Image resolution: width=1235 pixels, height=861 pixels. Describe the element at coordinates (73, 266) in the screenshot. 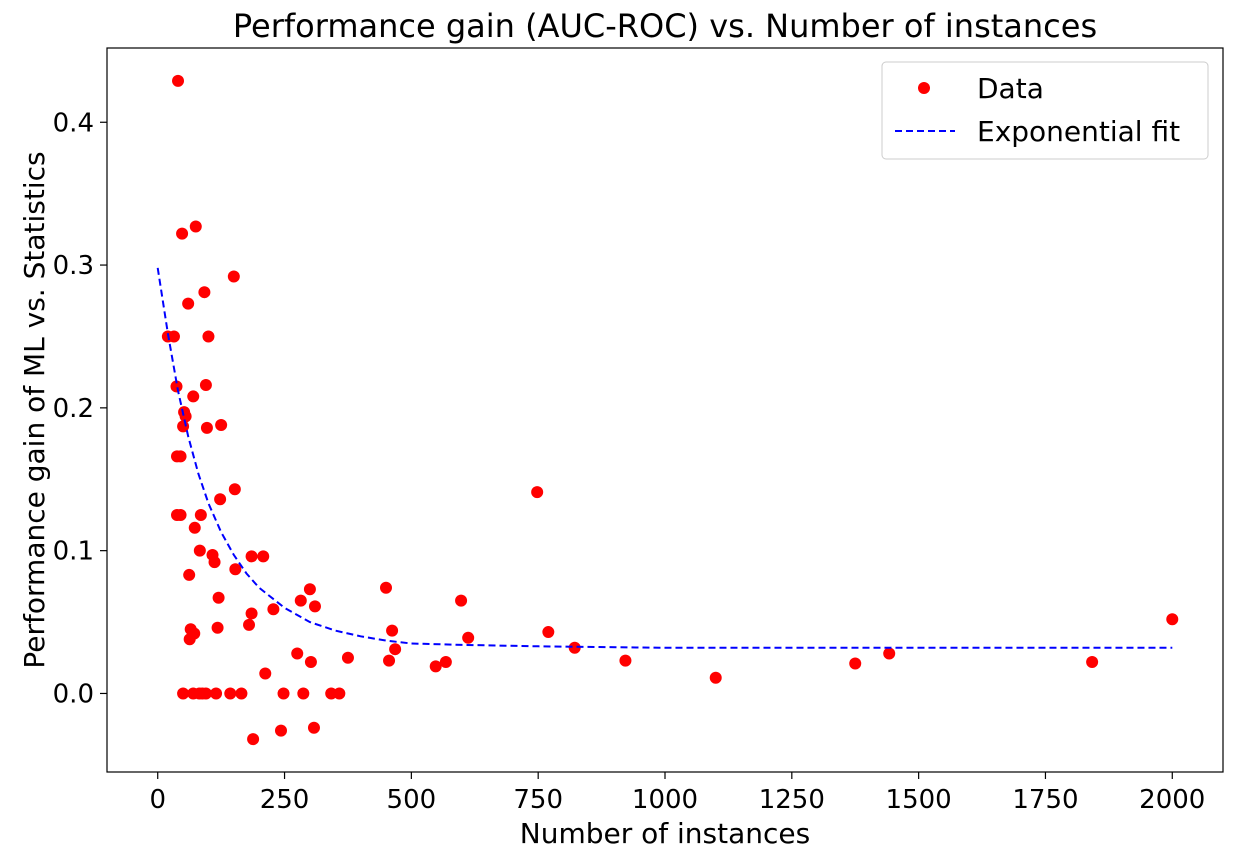

I see `y-tick-label: 0.3` at that location.